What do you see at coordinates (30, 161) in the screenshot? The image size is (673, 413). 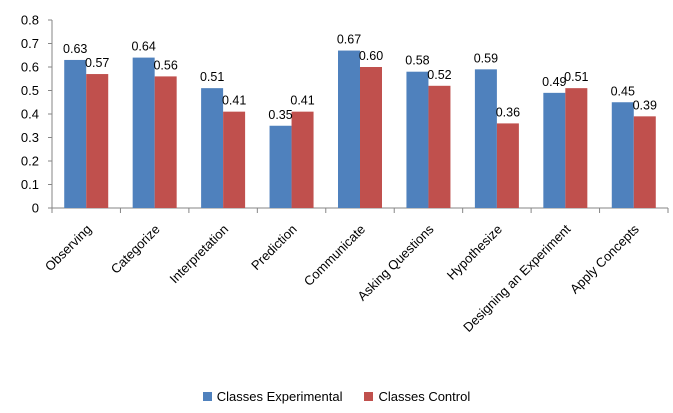 I see `y-tick-label: 0.2` at bounding box center [30, 161].